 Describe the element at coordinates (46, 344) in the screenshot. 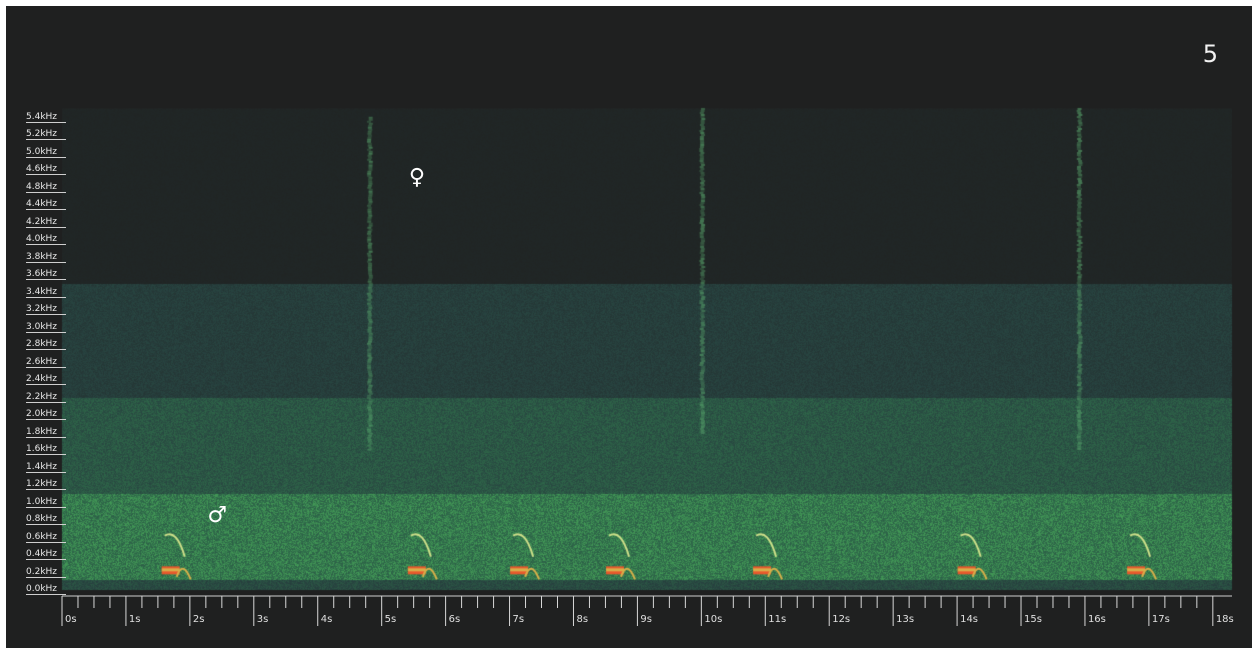

I see `y-tick-label: 2.8kHz` at that location.